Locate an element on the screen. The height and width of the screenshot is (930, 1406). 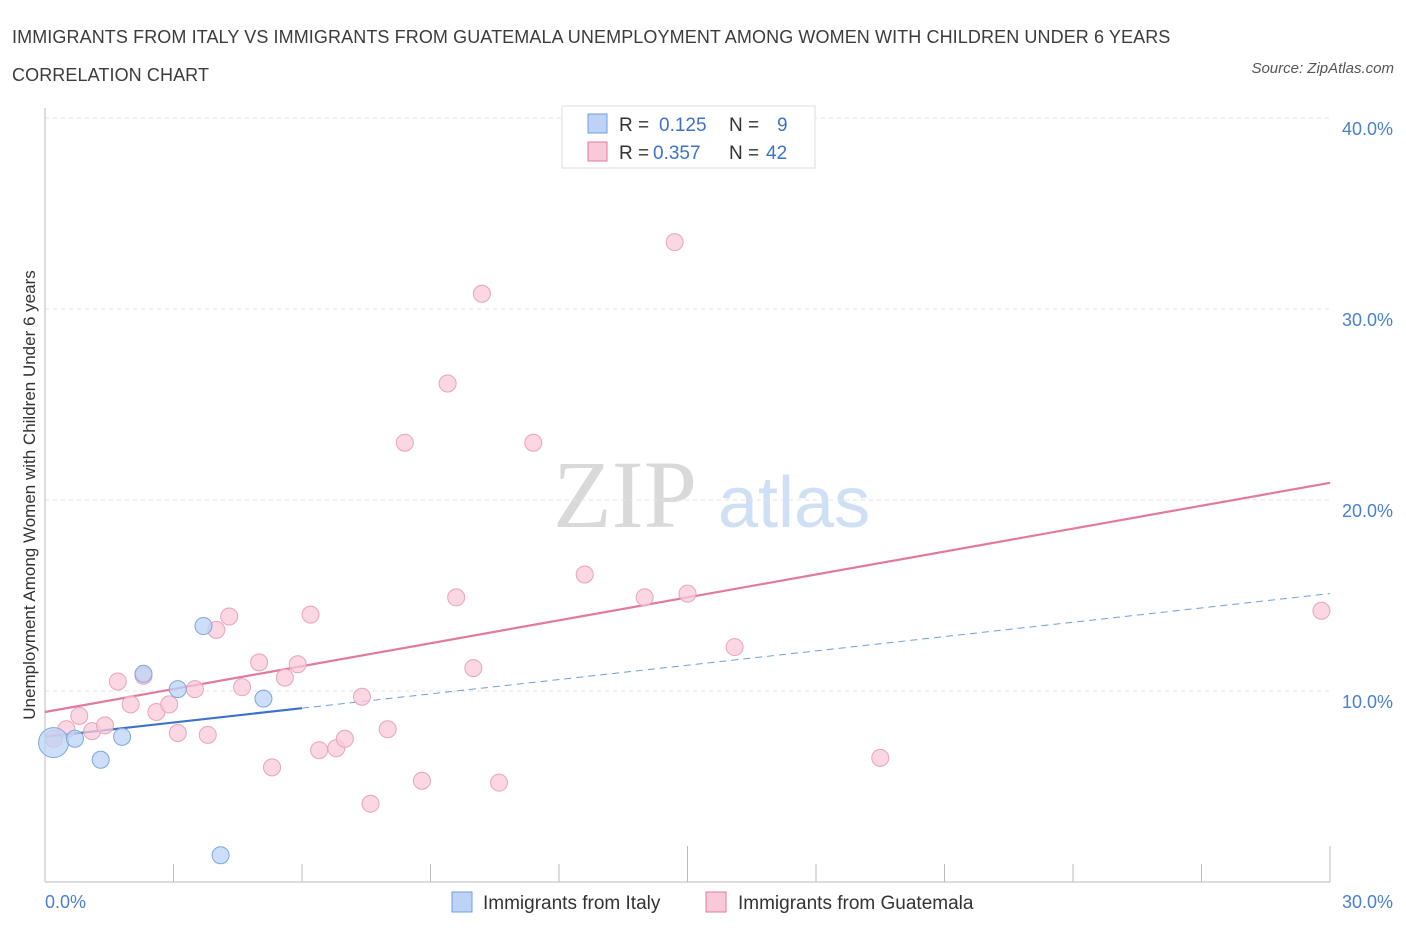
y-tick-label: 20.0% is located at coordinates (1367, 511).